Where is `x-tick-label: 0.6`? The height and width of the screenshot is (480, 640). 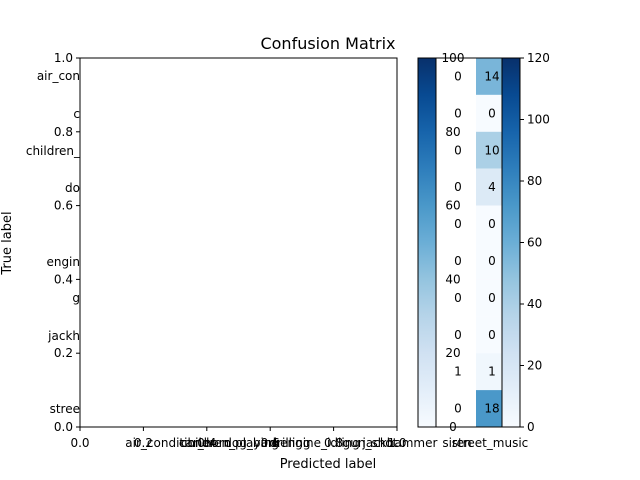
x-tick-label: 0.6 is located at coordinates (270, 443).